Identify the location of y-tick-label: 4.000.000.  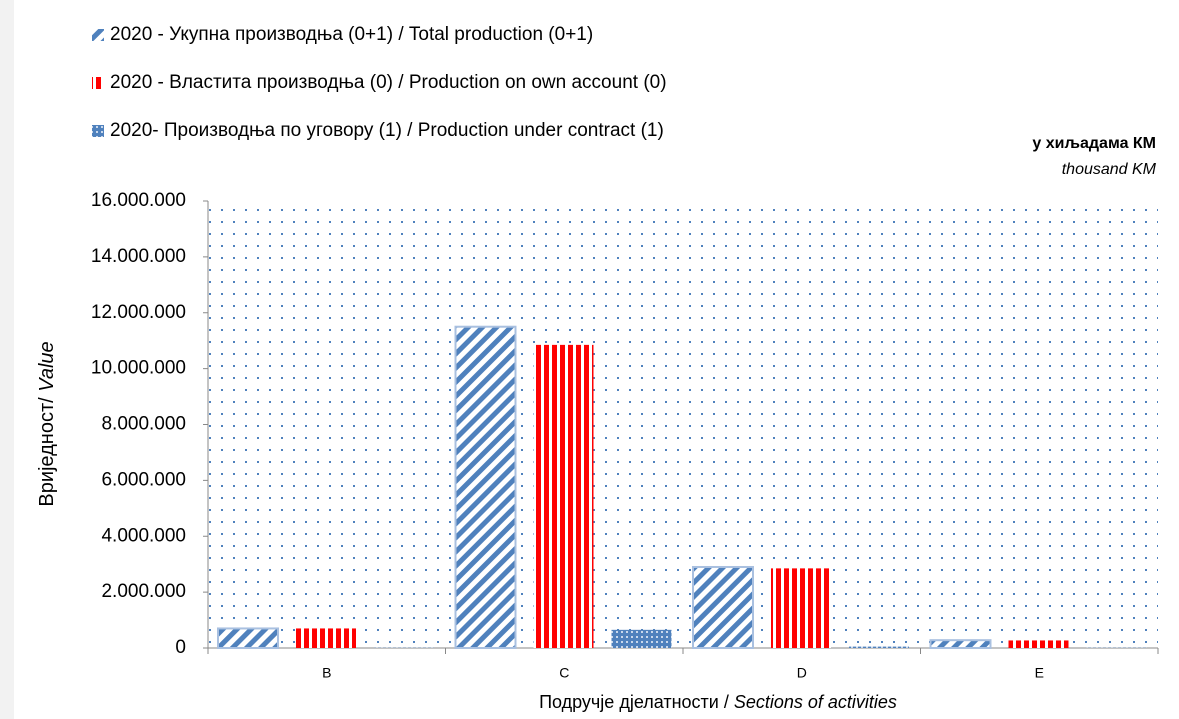
(143, 535).